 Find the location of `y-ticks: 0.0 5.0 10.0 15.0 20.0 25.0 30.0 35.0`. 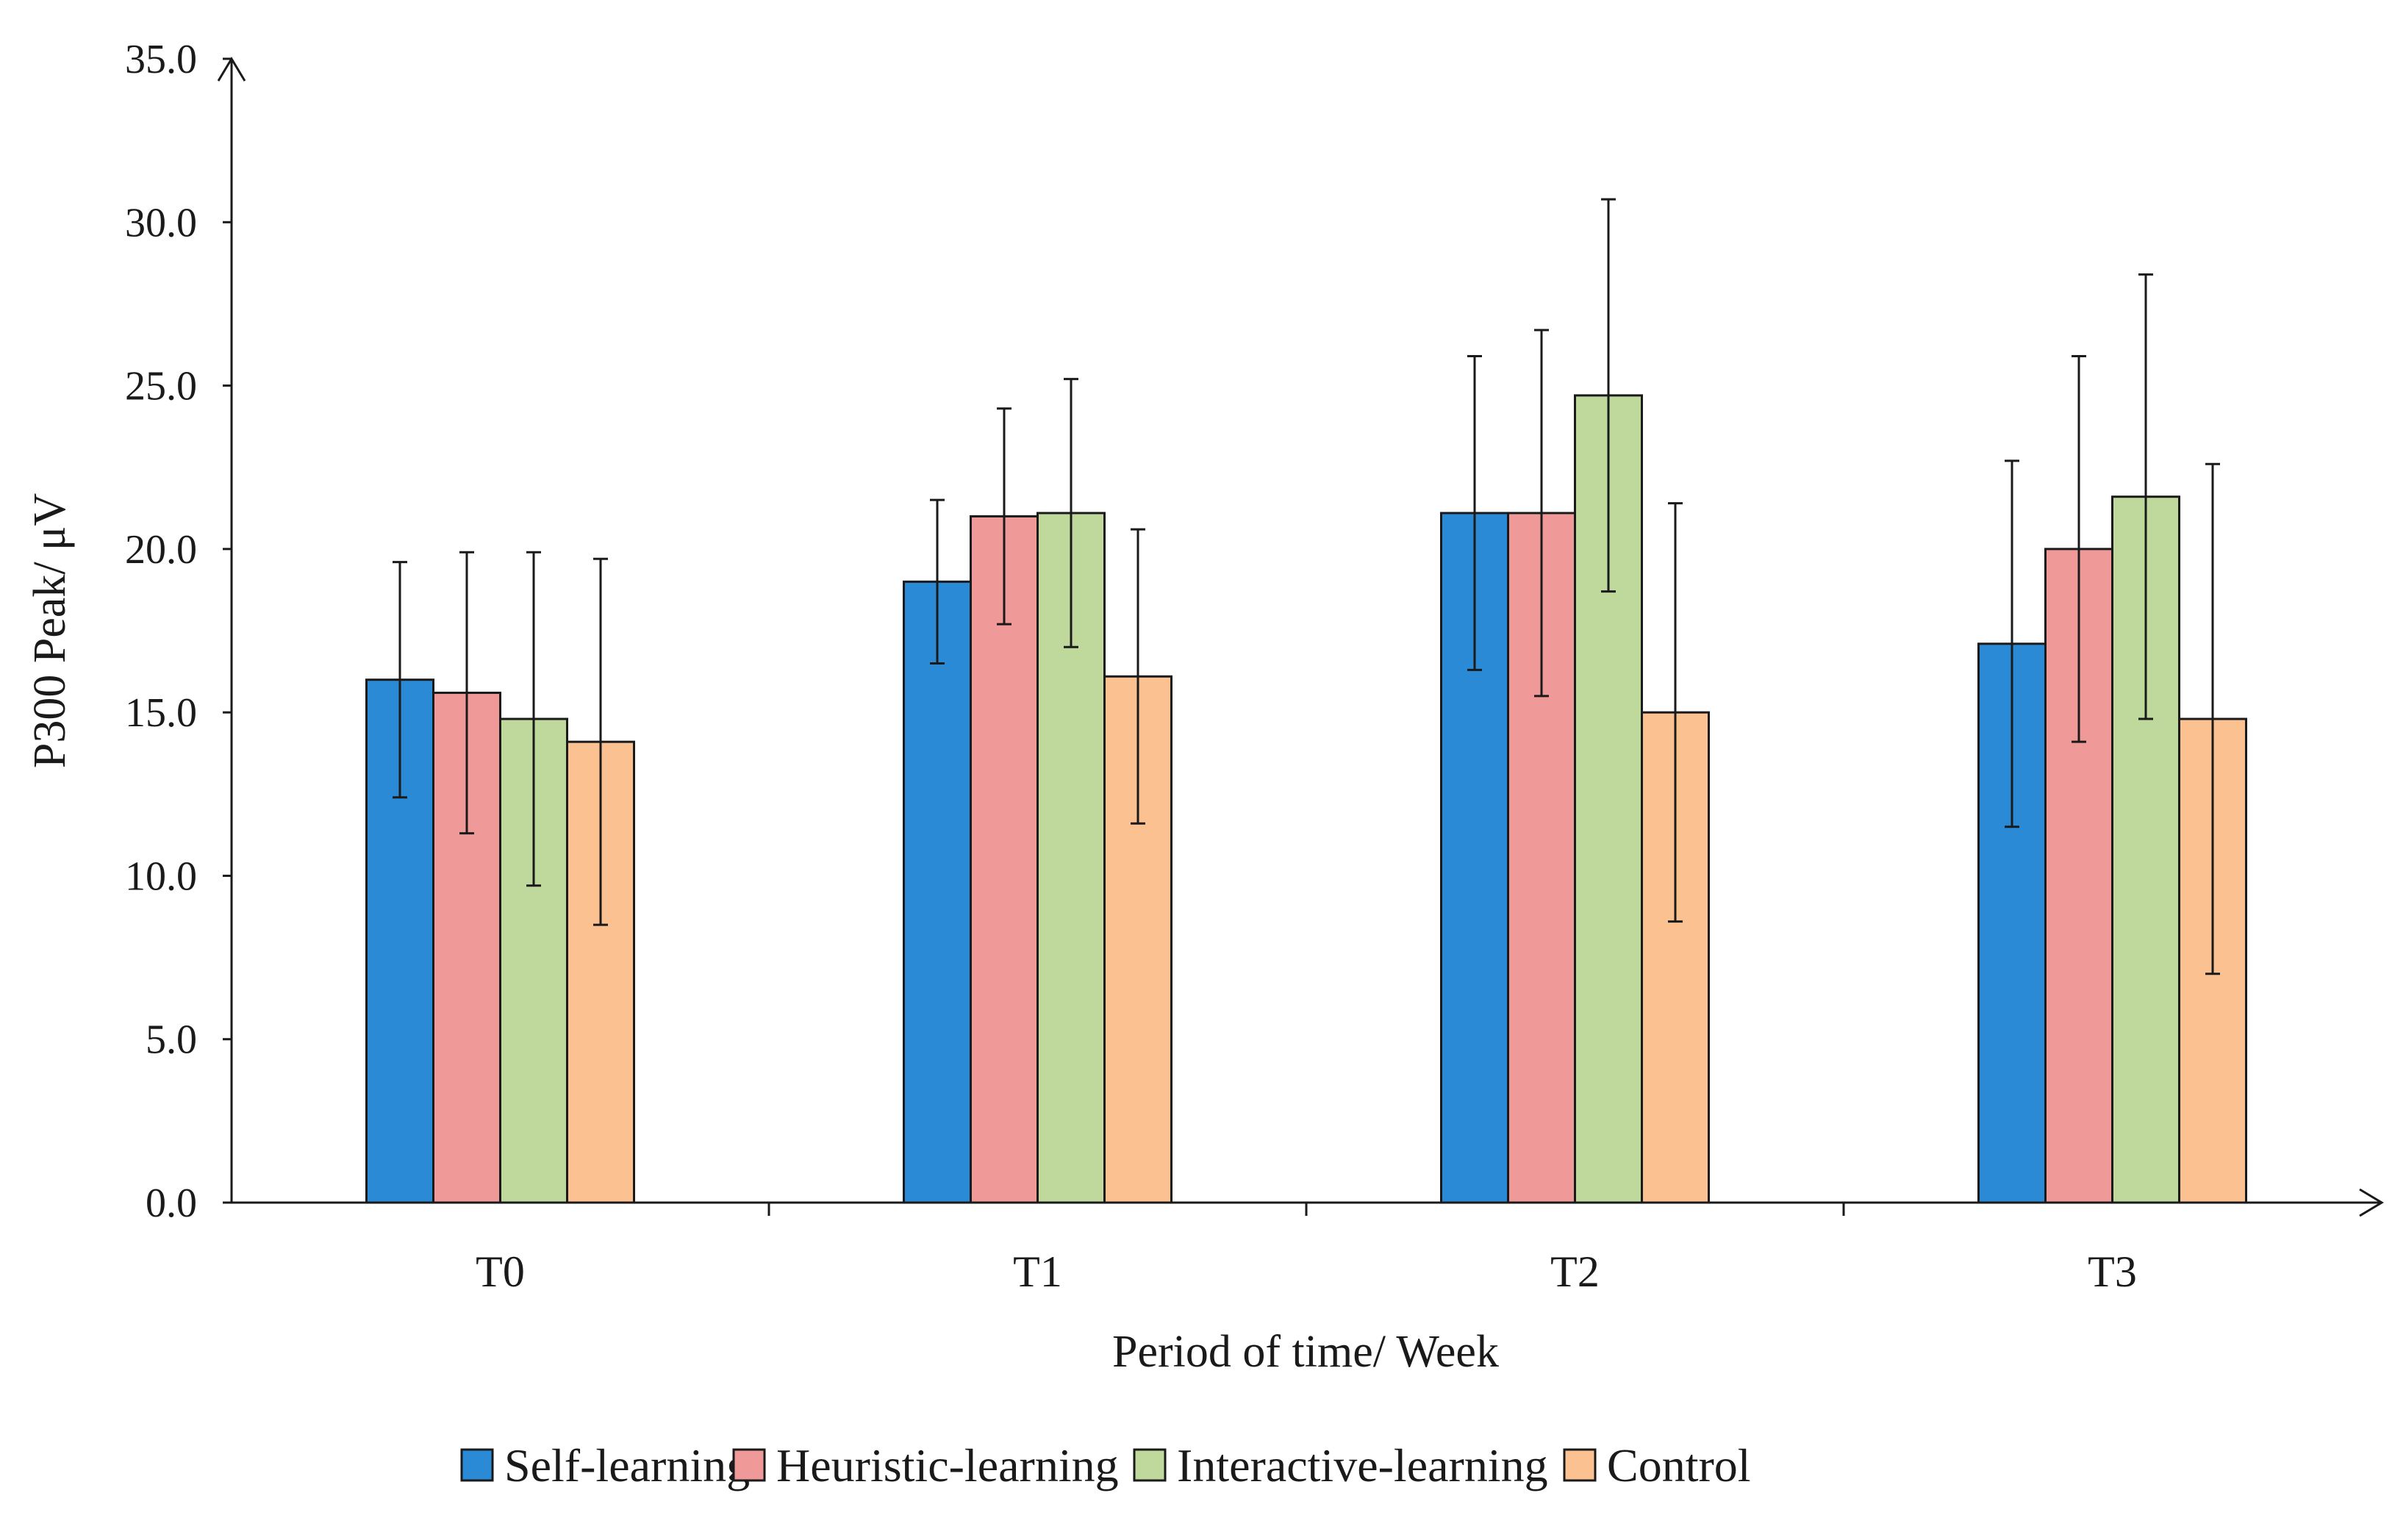

y-ticks: 0.0 5.0 10.0 15.0 20.0 25.0 30.0 35.0 is located at coordinates (178, 632).